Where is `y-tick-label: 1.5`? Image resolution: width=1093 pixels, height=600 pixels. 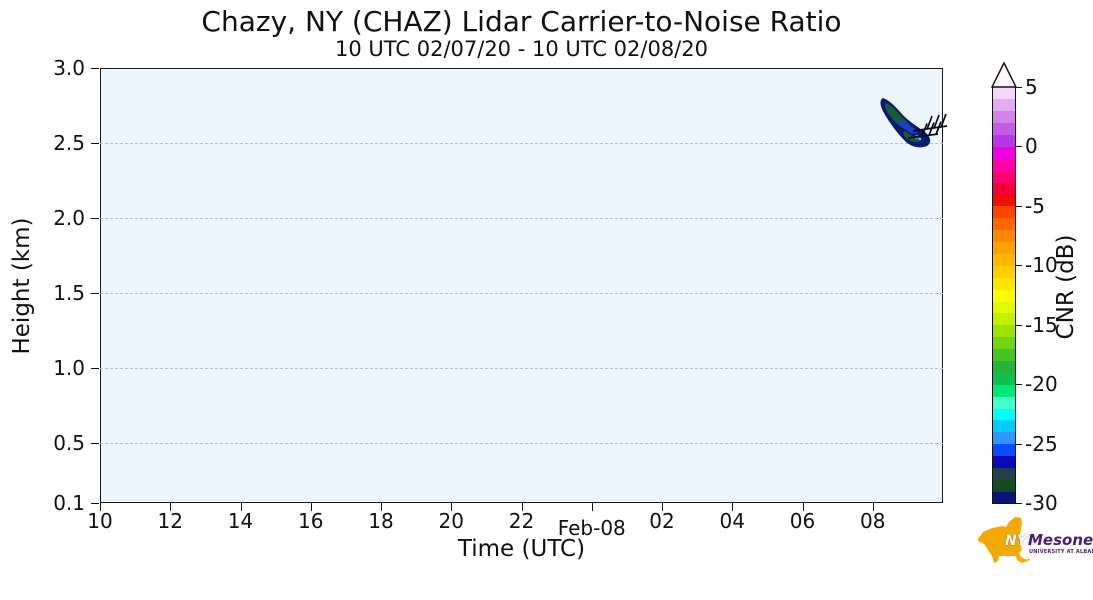 y-tick-label: 1.5 is located at coordinates (69, 293).